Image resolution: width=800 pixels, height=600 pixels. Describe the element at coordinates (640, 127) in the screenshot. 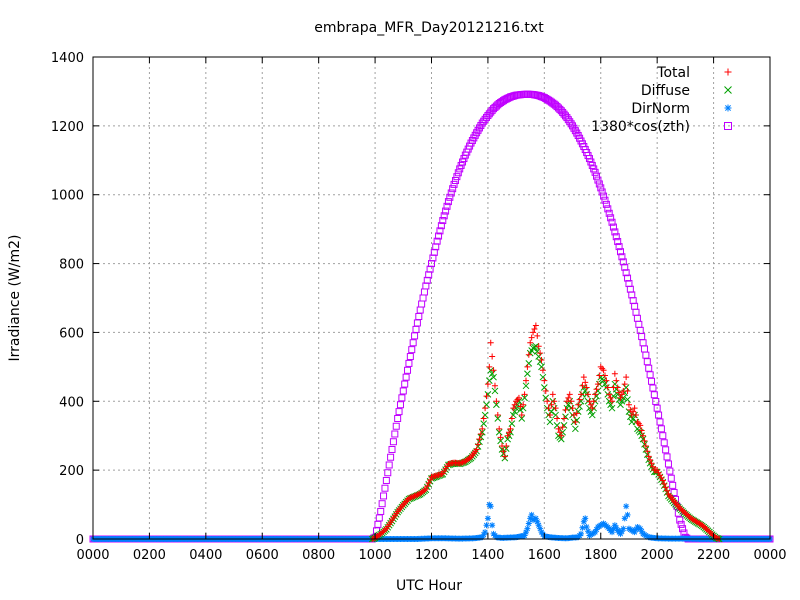

I see `legend-label: 1380*cos(zth)` at that location.